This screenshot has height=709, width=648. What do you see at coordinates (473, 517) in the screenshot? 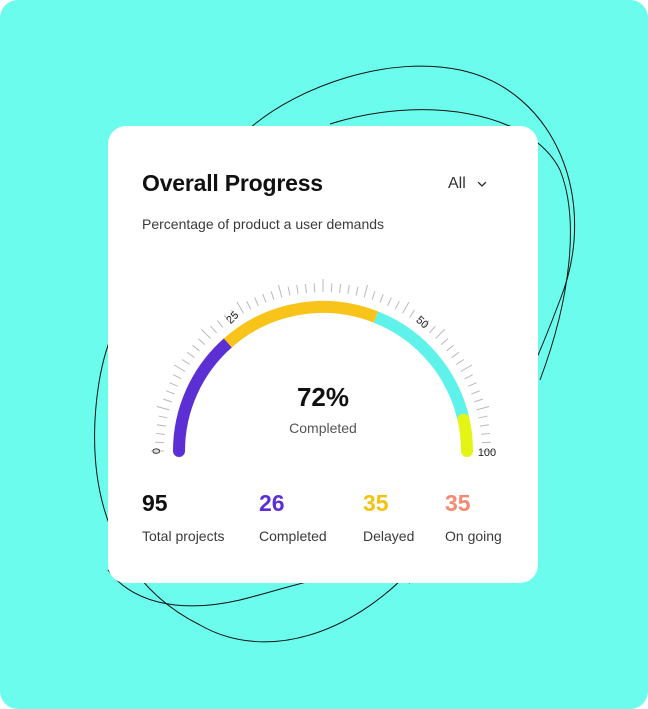
I see `stat-on-going: 35 On going` at bounding box center [473, 517].